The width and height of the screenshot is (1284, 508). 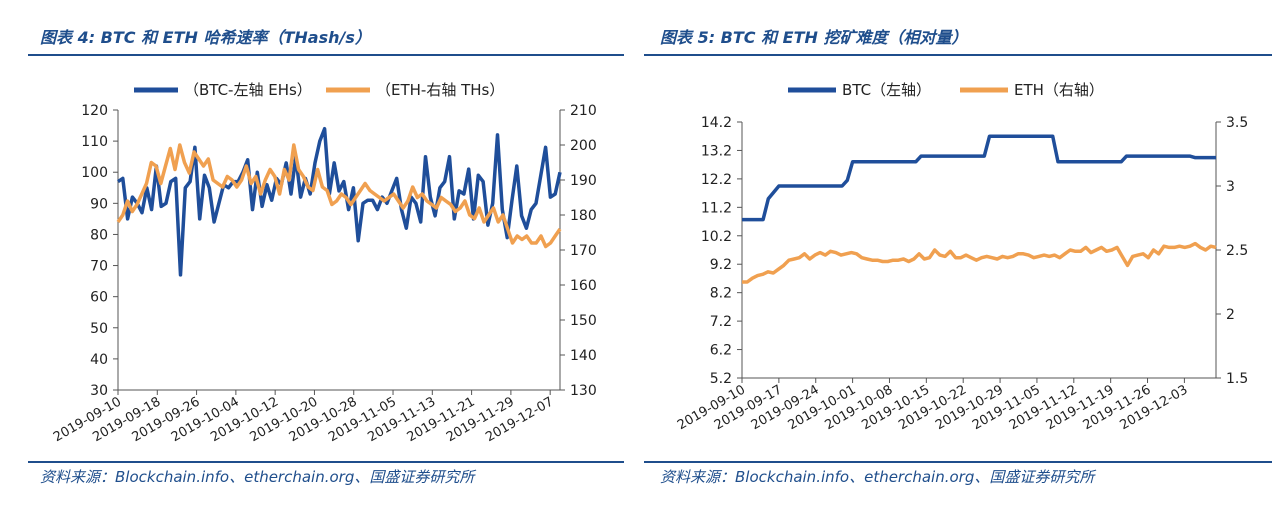 I want to click on y-right-tick-label: 180, so click(x=583, y=216).